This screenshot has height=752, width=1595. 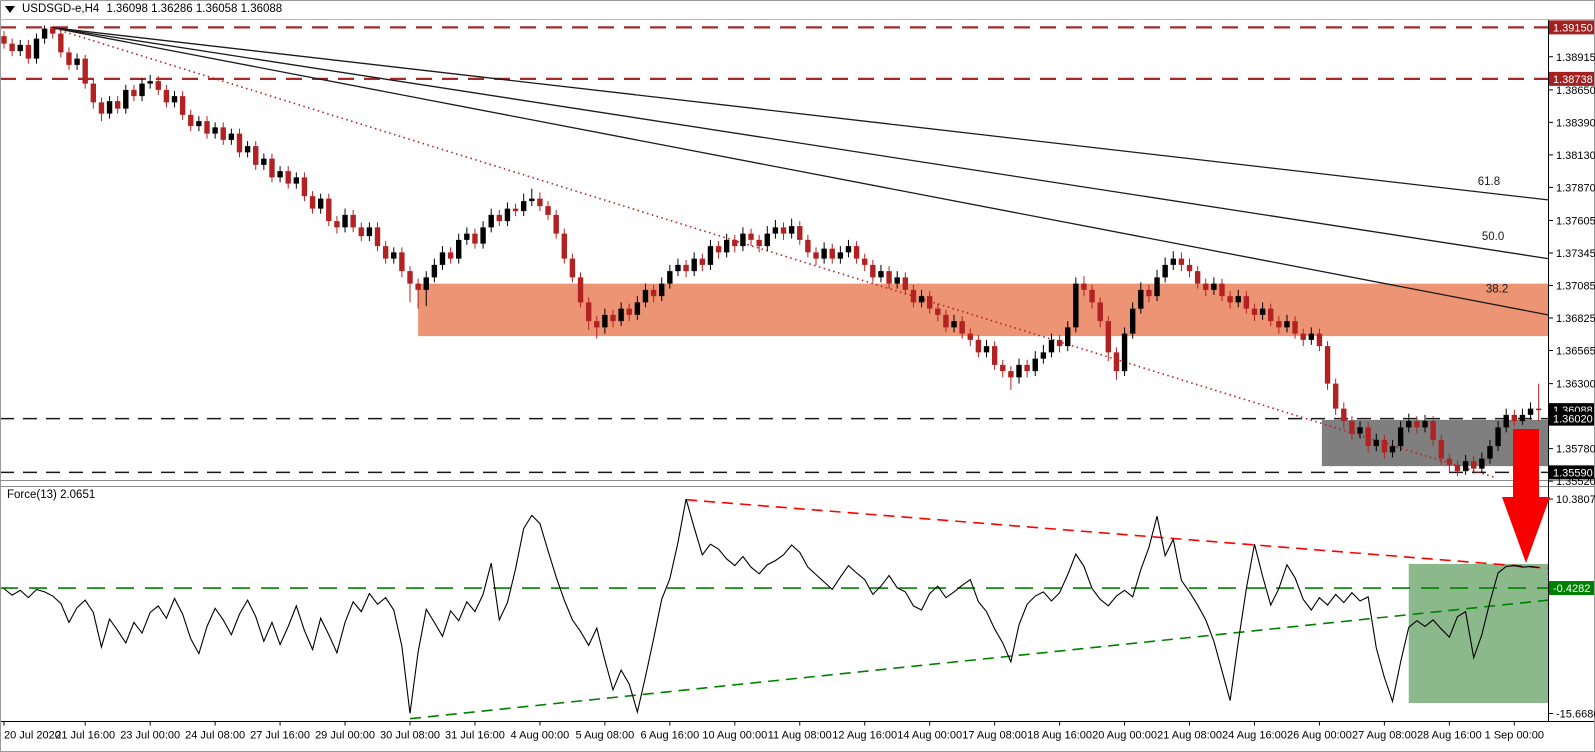 What do you see at coordinates (978, 659) in the screenshot?
I see `force-uptrend-line` at bounding box center [978, 659].